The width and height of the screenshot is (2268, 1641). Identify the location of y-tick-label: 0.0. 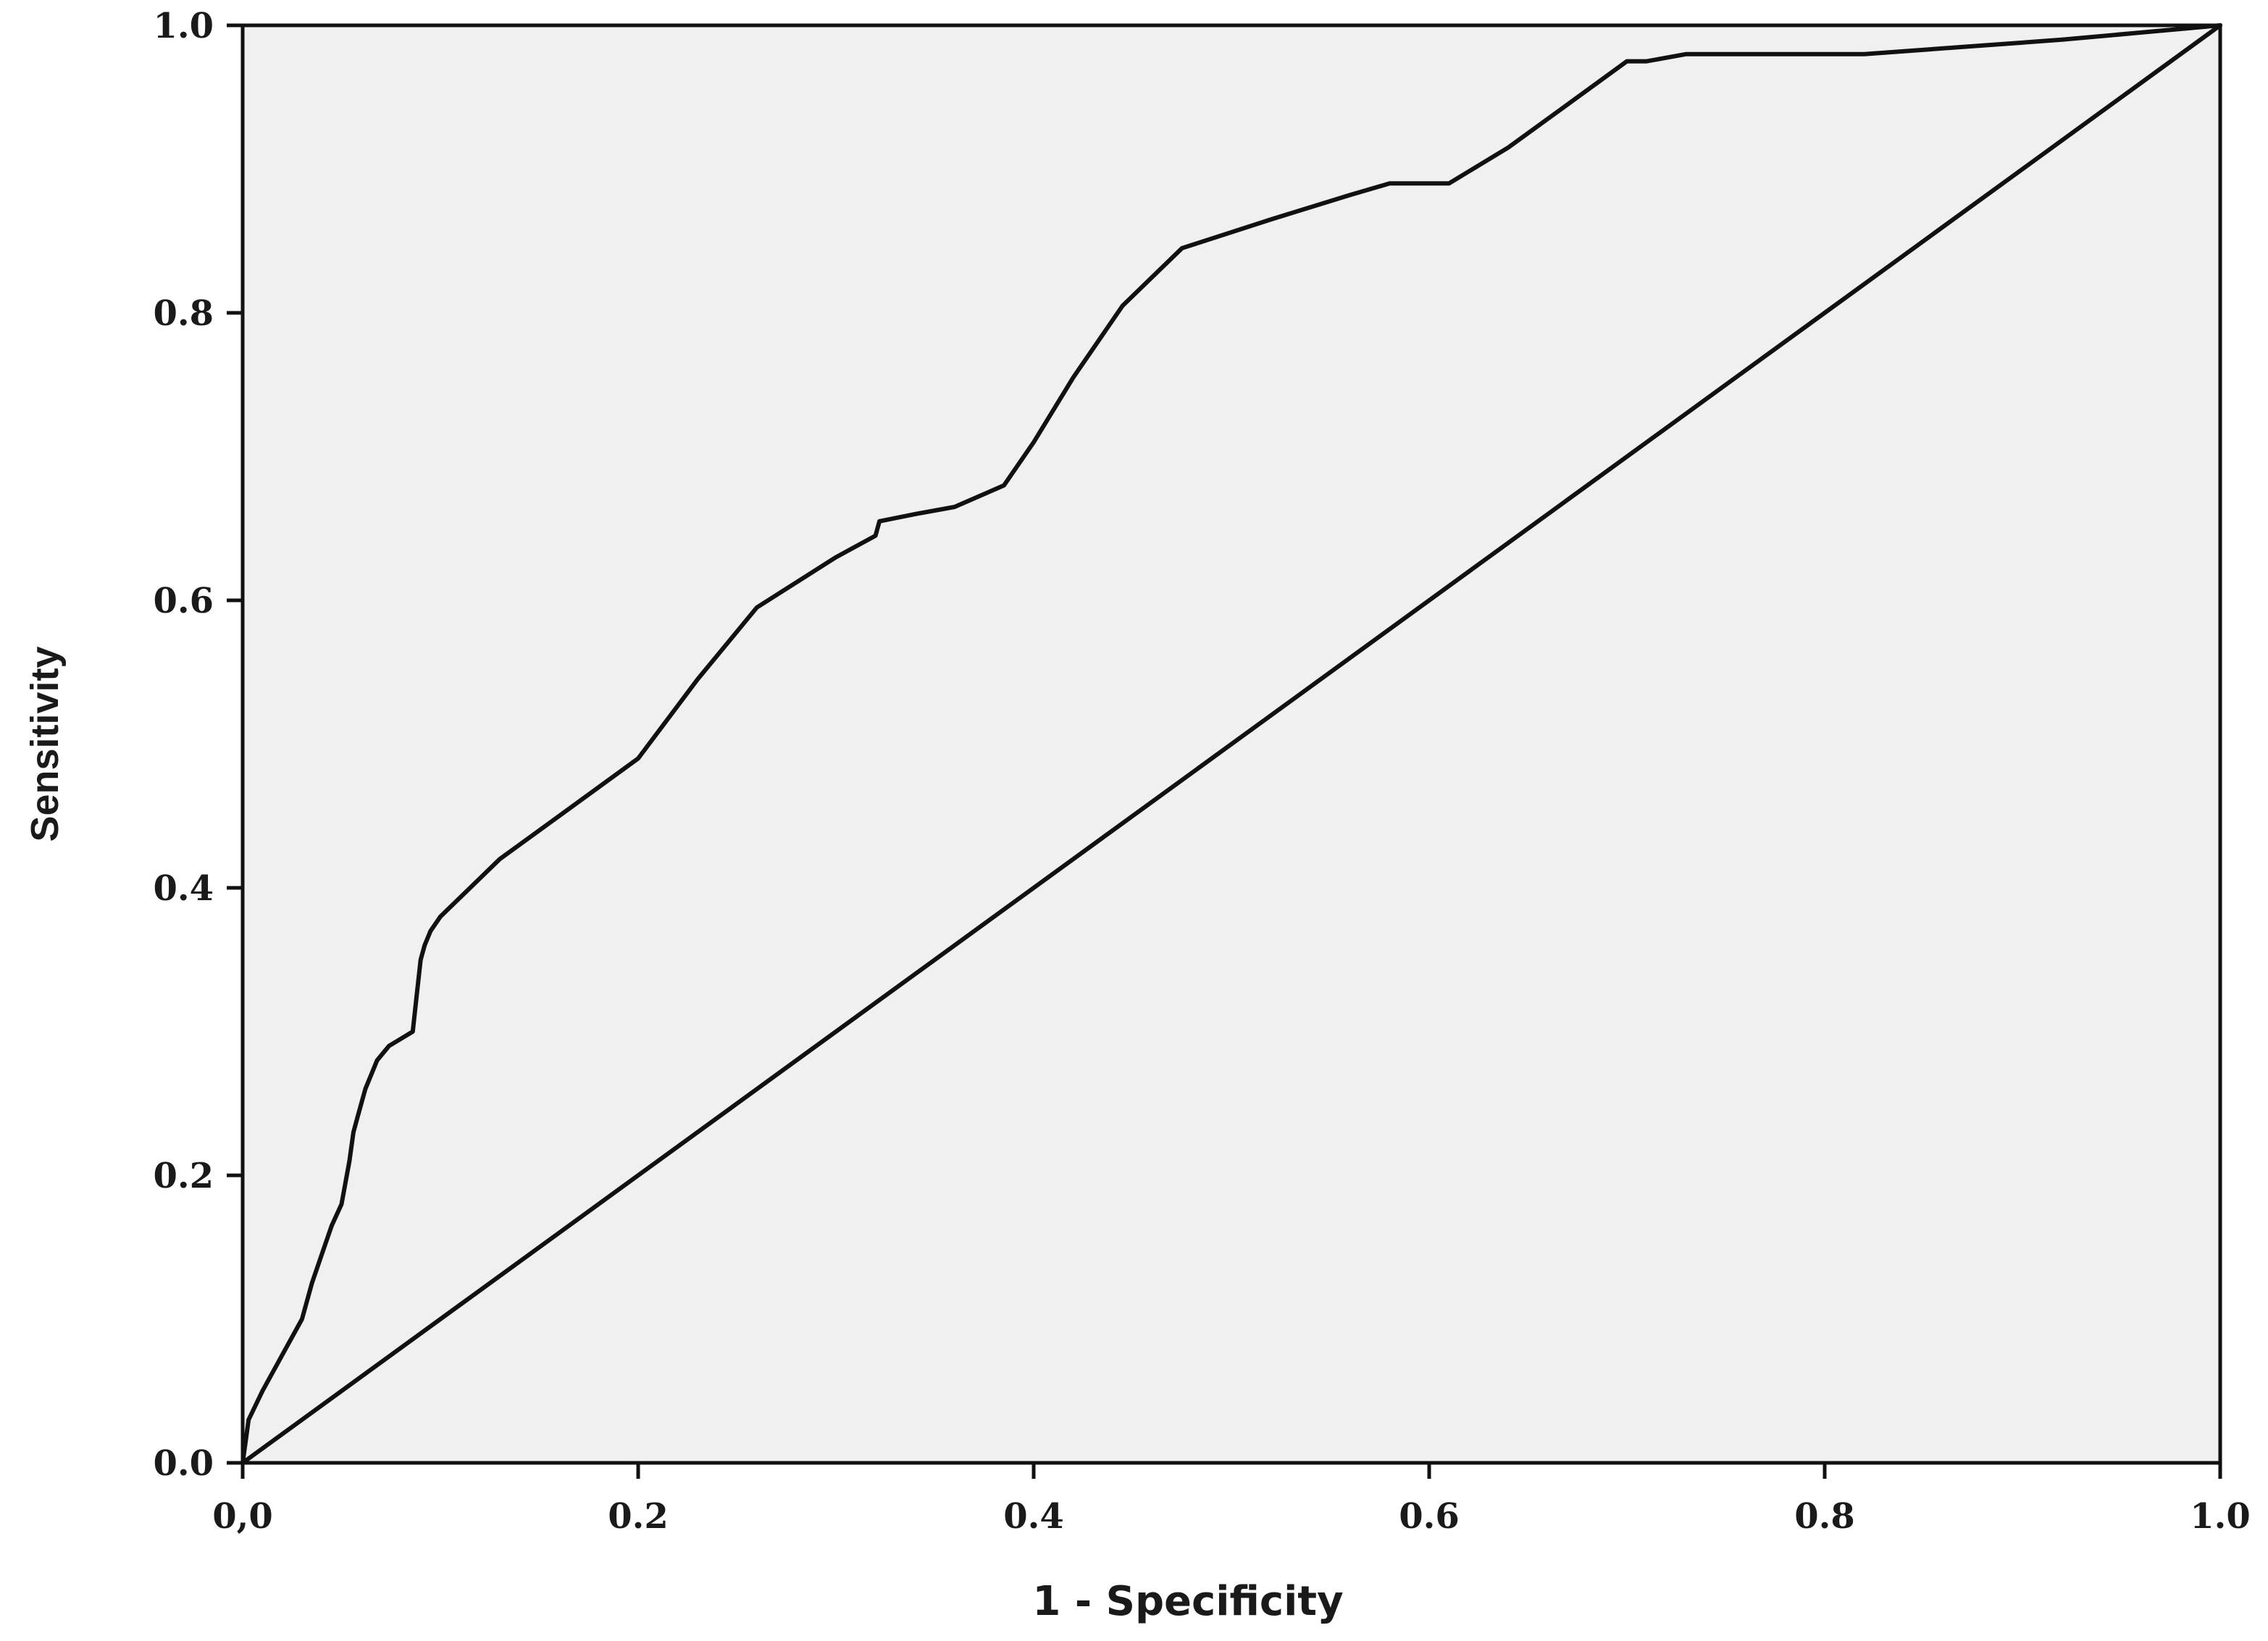
(184, 1463).